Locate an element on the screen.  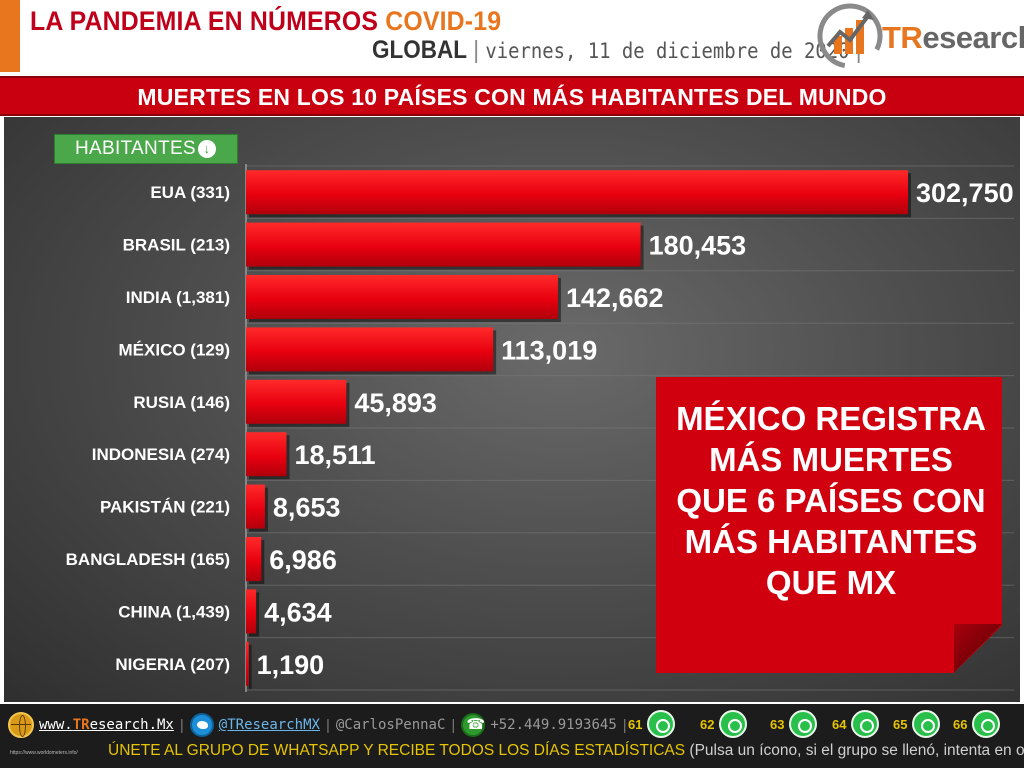
callout-box is located at coordinates (829, 525).